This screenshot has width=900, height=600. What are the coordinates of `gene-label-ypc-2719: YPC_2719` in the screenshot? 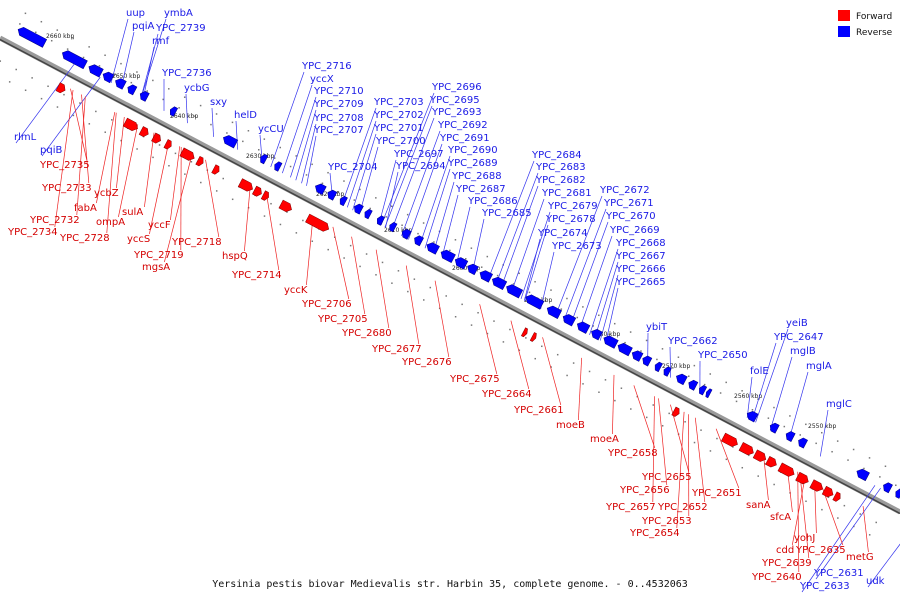 It's located at (158, 255).